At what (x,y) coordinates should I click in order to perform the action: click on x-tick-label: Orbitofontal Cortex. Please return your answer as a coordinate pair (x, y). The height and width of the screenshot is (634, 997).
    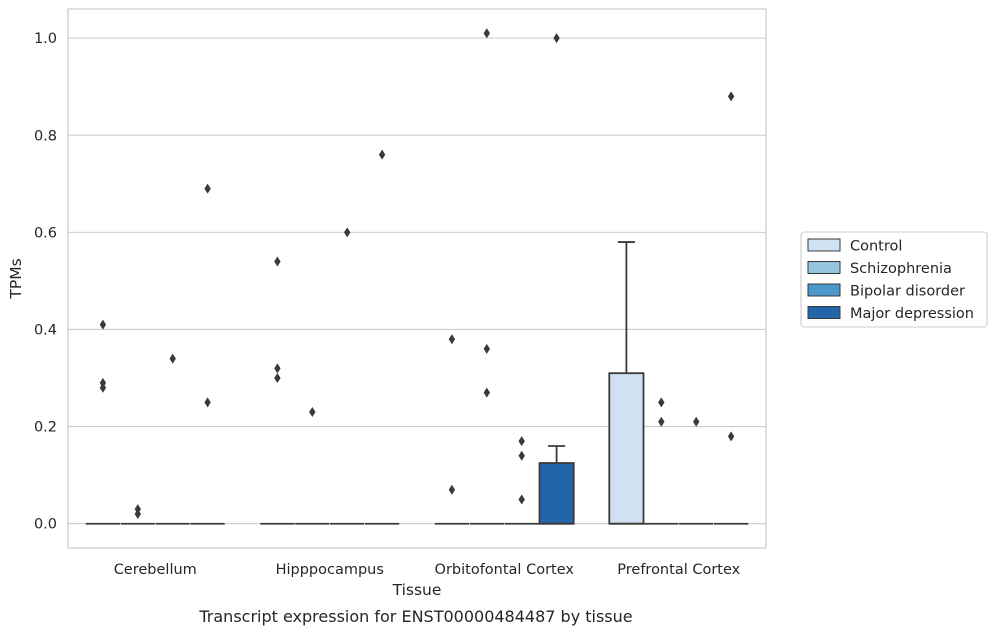
    Looking at the image, I should click on (505, 570).